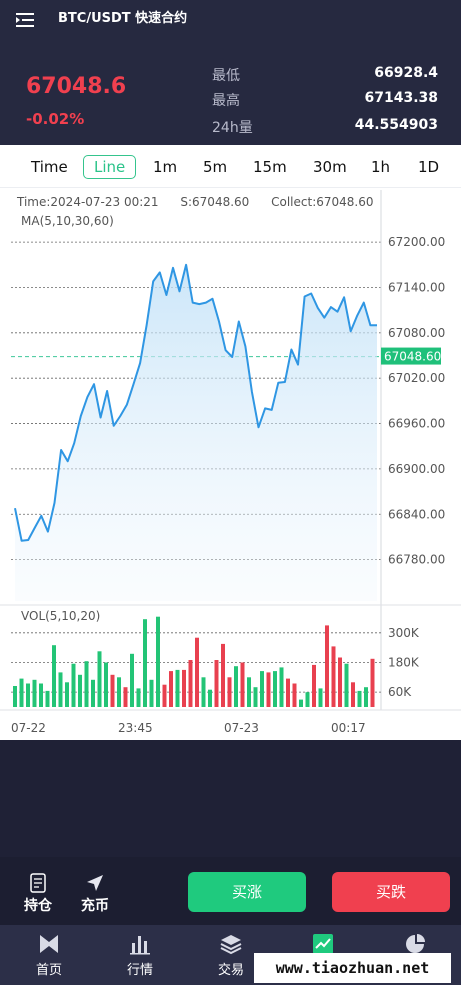  What do you see at coordinates (416, 469) in the screenshot?
I see `price-tick-label: 66900.00` at bounding box center [416, 469].